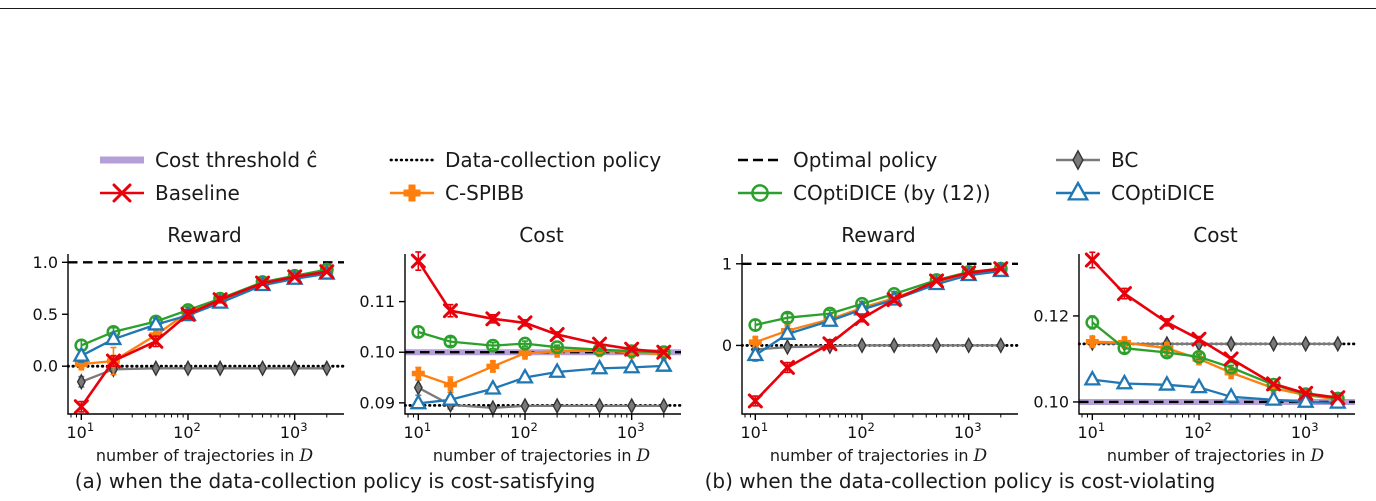 Image resolution: width=1376 pixels, height=501 pixels. I want to click on legend-label-optimal-policy: Optimal policy, so click(865, 160).